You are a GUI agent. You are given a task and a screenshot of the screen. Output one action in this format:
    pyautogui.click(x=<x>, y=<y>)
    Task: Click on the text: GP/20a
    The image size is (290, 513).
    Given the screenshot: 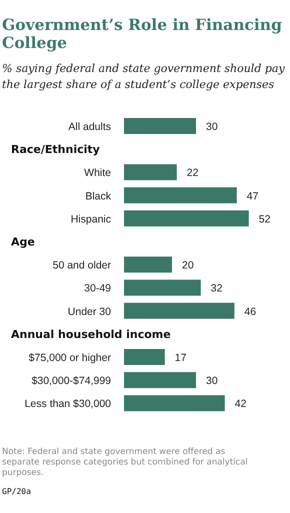 What is the action you would take?
    pyautogui.click(x=17, y=491)
    